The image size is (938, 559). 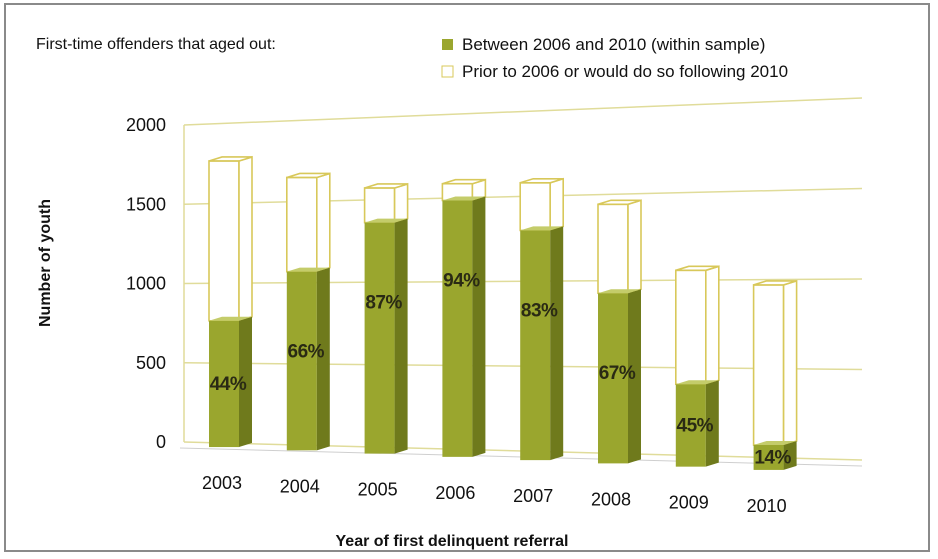 What do you see at coordinates (306, 352) in the screenshot?
I see `data-label: 66%` at bounding box center [306, 352].